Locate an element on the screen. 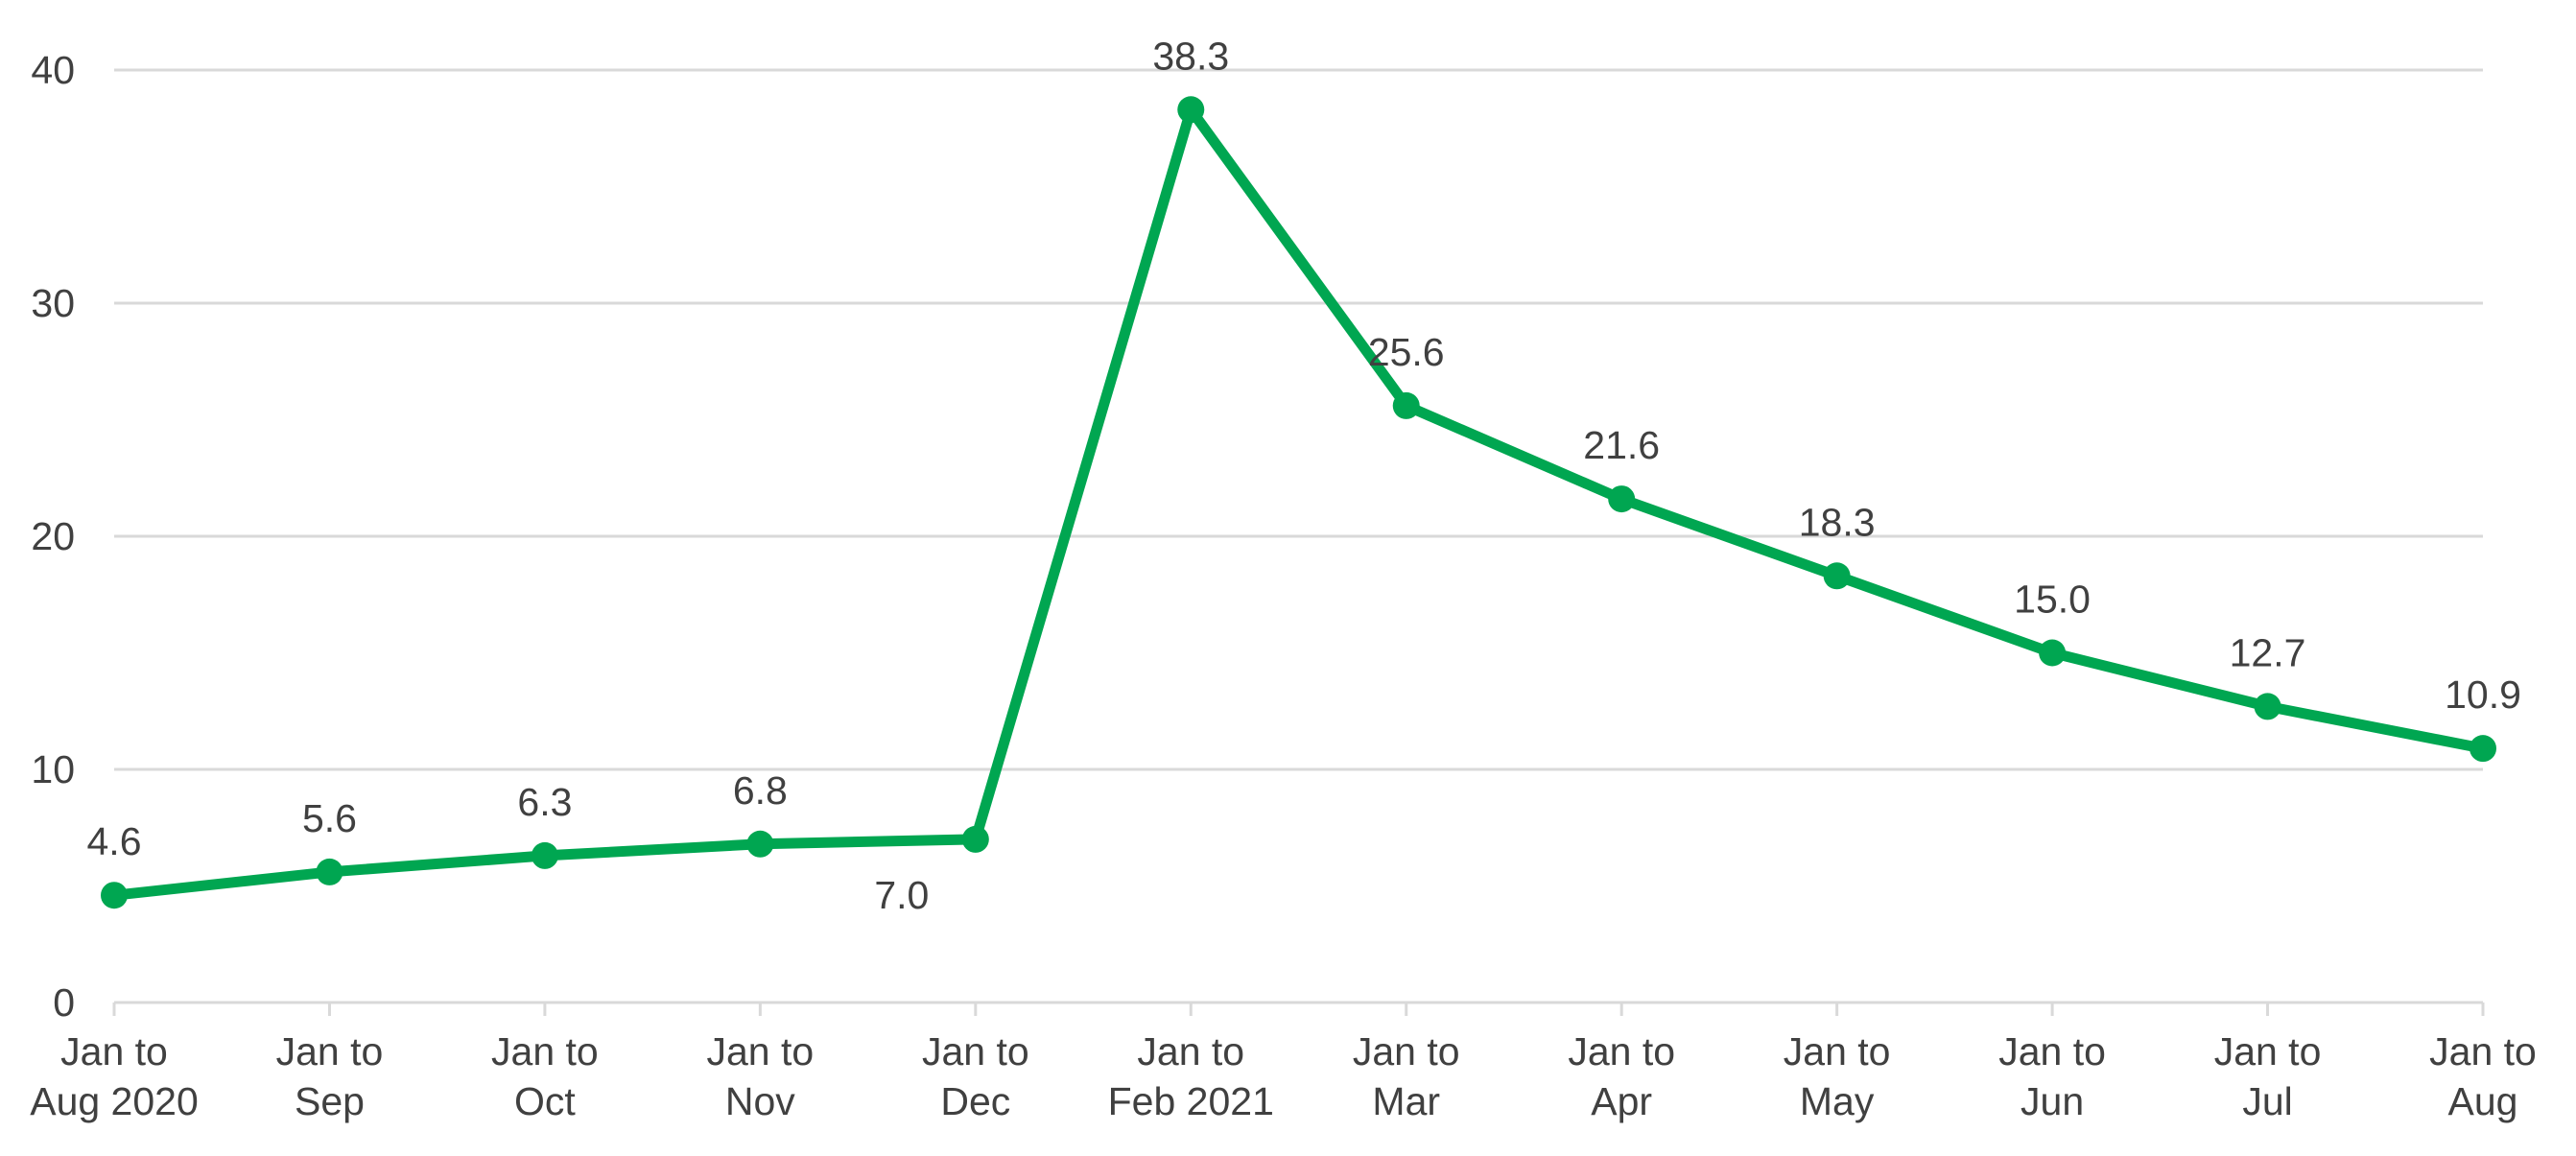 This screenshot has width=2576, height=1156. y-tick-label-20: 20 is located at coordinates (53, 536).